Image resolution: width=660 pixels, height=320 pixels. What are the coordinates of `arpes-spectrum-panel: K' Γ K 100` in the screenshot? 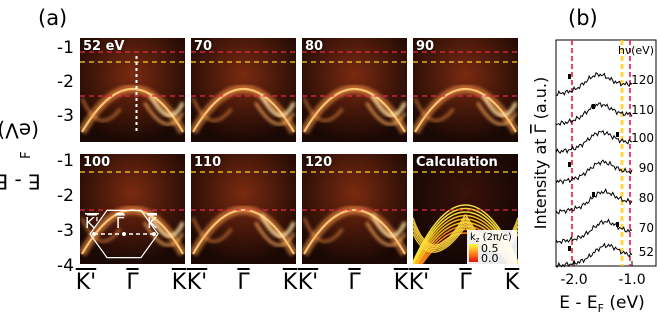 It's located at (132, 209).